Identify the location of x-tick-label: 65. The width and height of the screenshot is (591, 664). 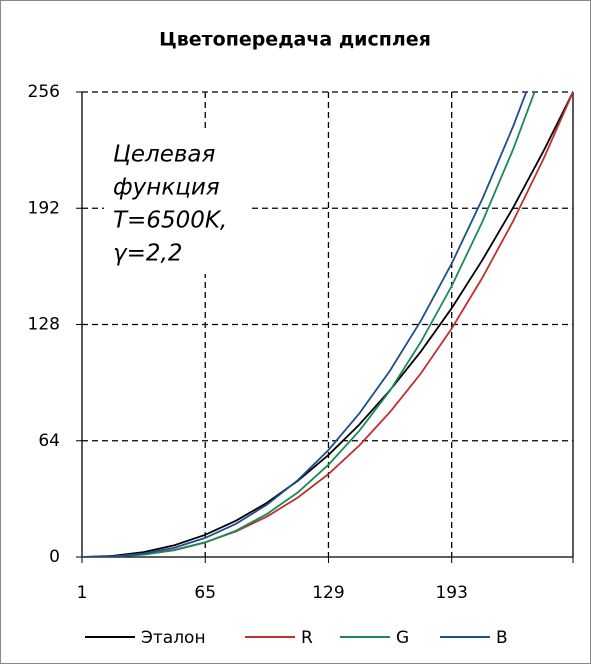
(205, 593).